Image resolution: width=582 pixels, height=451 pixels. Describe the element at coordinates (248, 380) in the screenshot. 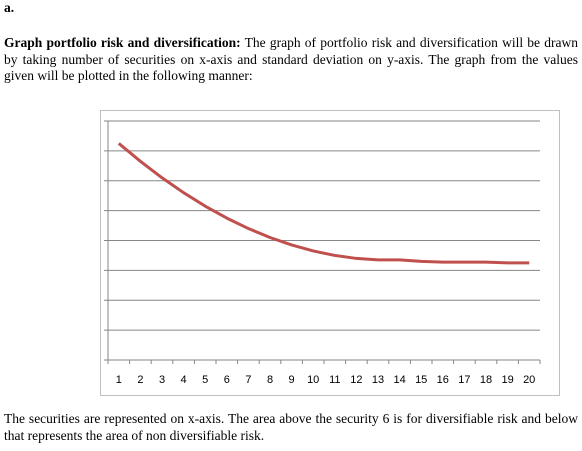

I see `x-tick-label: 7` at that location.